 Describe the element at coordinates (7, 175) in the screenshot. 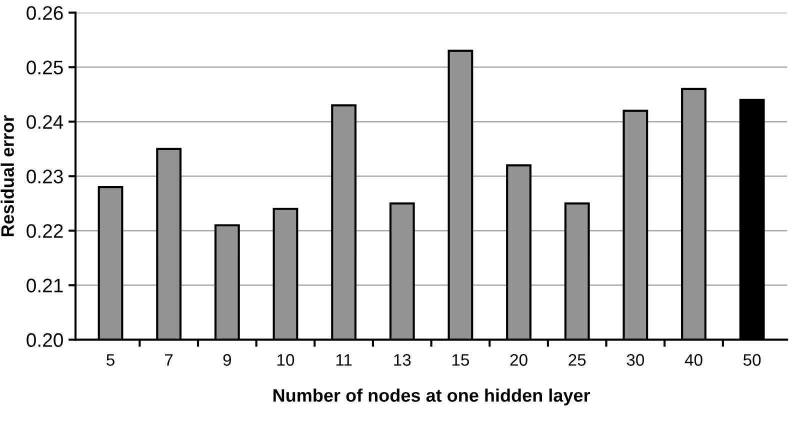

I see `y-axis-title: Residual error` at that location.